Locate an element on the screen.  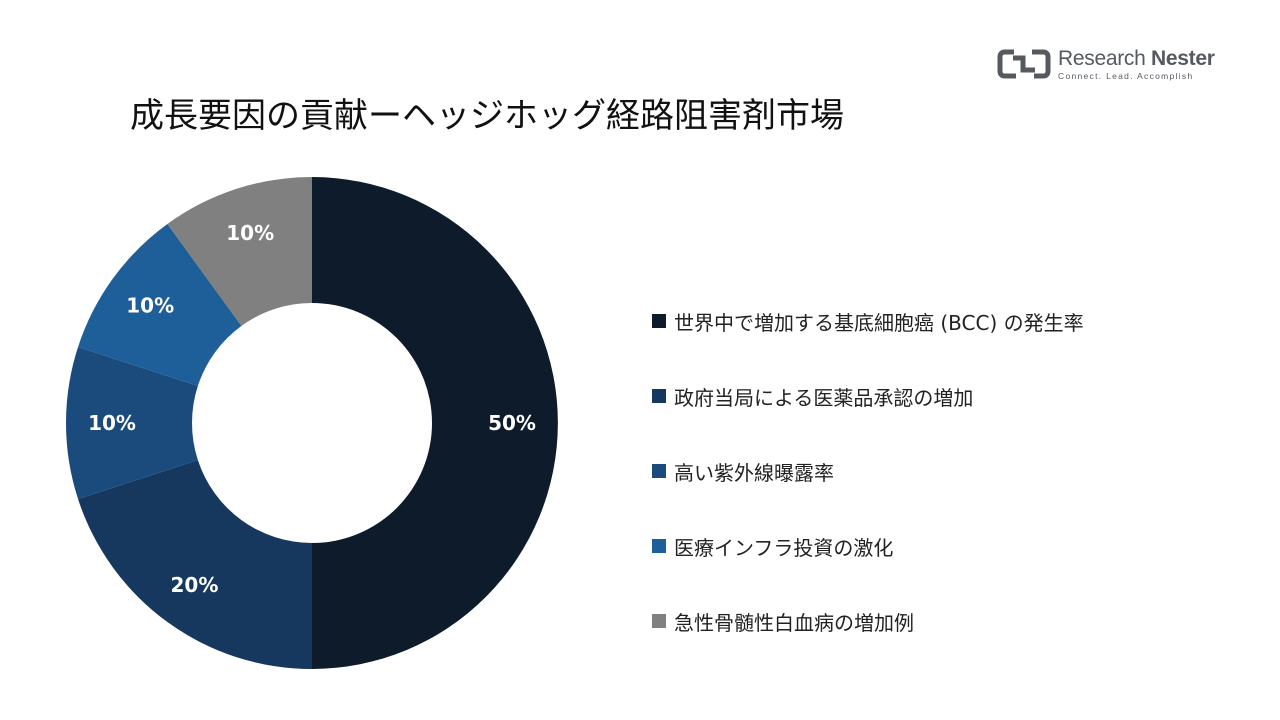
slice-data-label-5: 10% is located at coordinates (250, 233).